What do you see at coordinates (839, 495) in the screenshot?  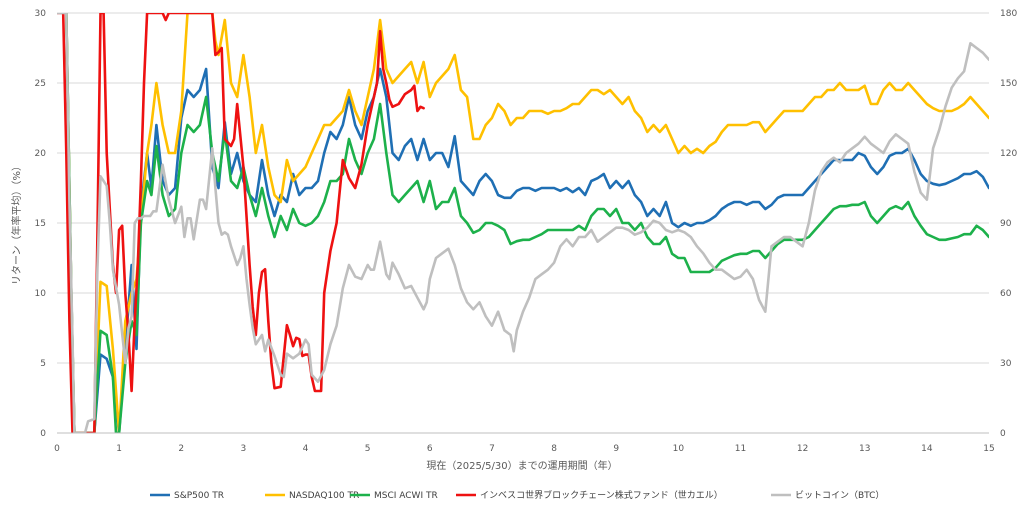 I see `legend-label: ビットコイン（BTC）` at bounding box center [839, 495].